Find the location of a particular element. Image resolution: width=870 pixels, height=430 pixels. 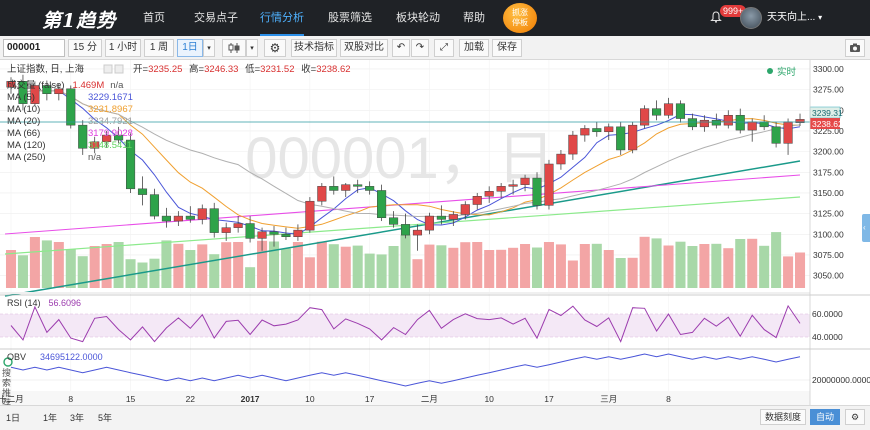

avatar is located at coordinates (751, 18).